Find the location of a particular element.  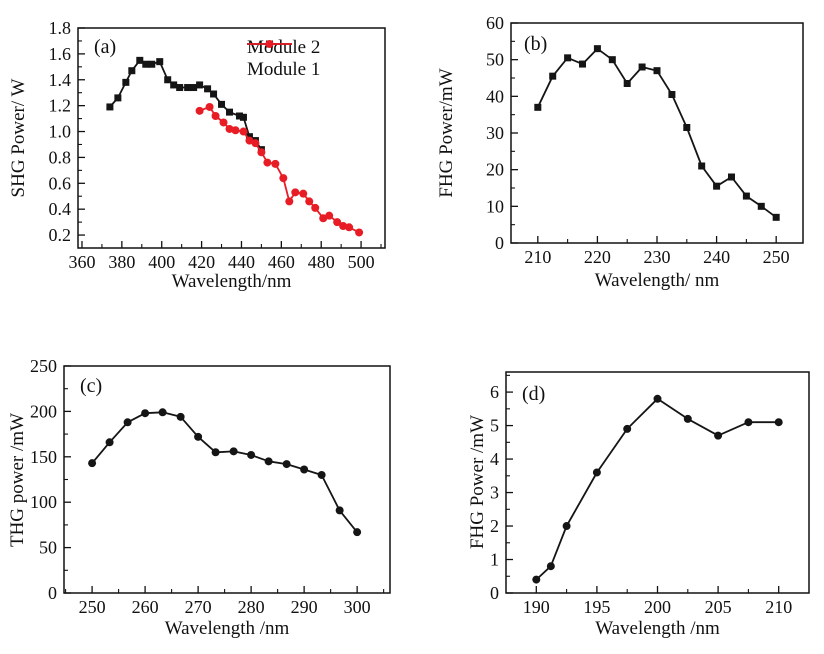

y-tick-label: 150 is located at coordinates (43, 457).